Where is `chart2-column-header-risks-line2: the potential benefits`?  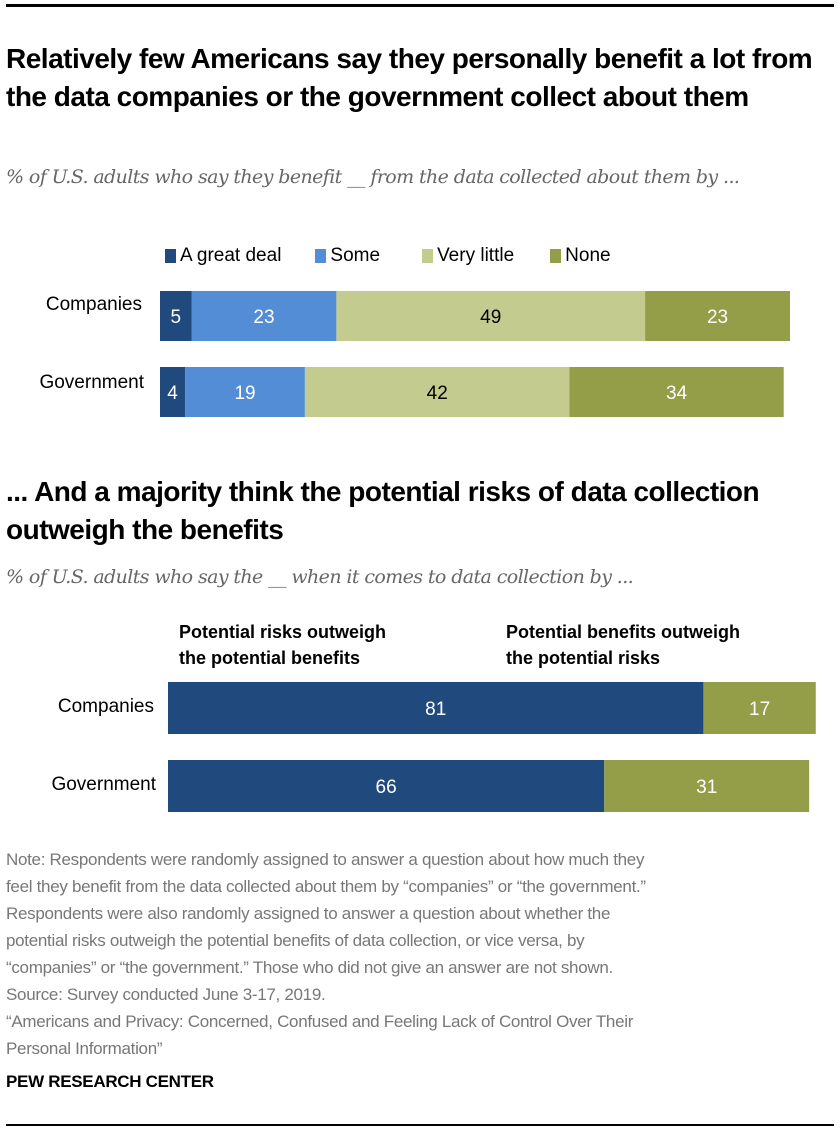
chart2-column-header-risks-line2: the potential benefits is located at coordinates (270, 658).